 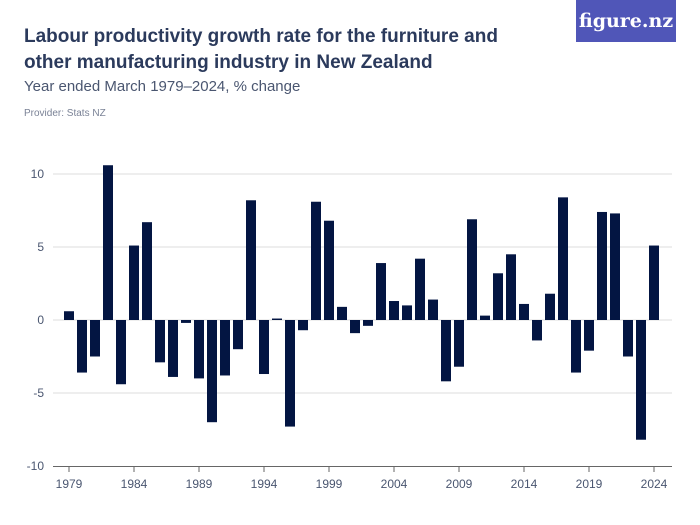 I want to click on chart-subtitle: Year ended March 1979–2024, % change, so click(x=162, y=86).